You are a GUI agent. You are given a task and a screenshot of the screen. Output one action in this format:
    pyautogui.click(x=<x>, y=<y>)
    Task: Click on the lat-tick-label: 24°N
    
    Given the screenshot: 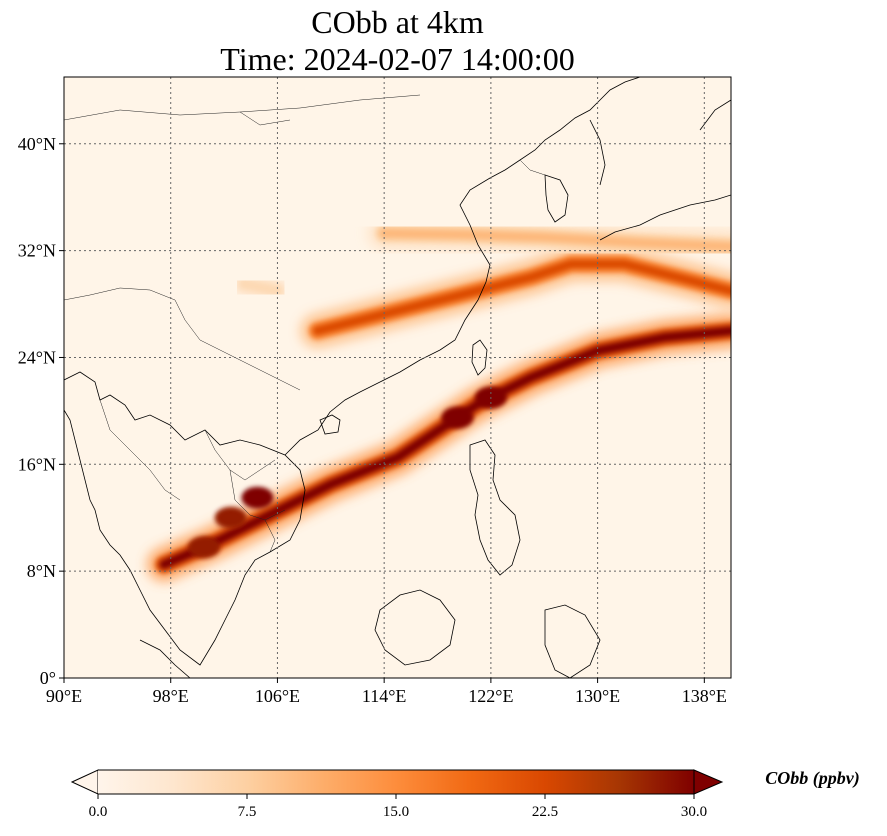 What is the action you would take?
    pyautogui.click(x=37, y=357)
    